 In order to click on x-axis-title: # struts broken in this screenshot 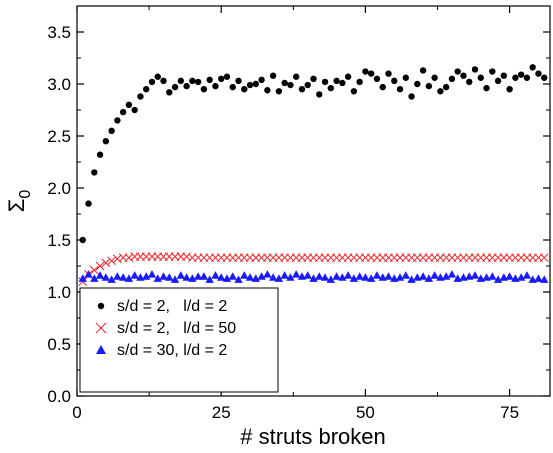, I will do `click(313, 436)`.